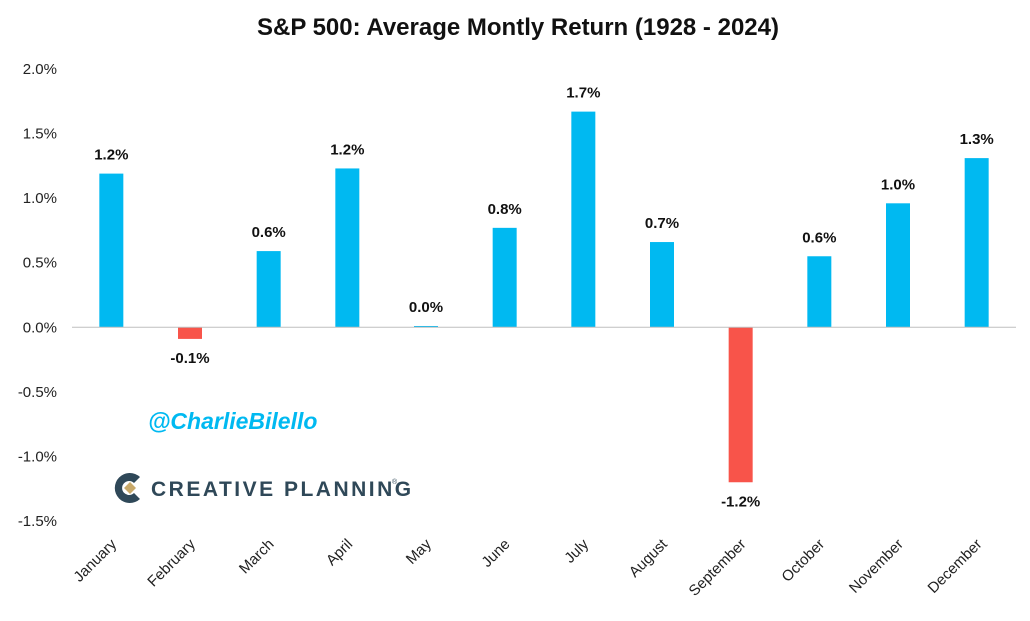  Describe the element at coordinates (40, 134) in the screenshot. I see `y-tick-label: 1.5%` at that location.